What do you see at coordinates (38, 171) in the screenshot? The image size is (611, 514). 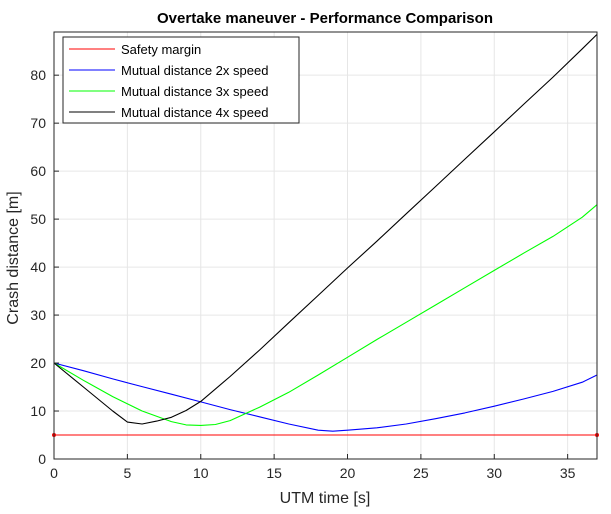 I see `y-tick-label: 60` at bounding box center [38, 171].